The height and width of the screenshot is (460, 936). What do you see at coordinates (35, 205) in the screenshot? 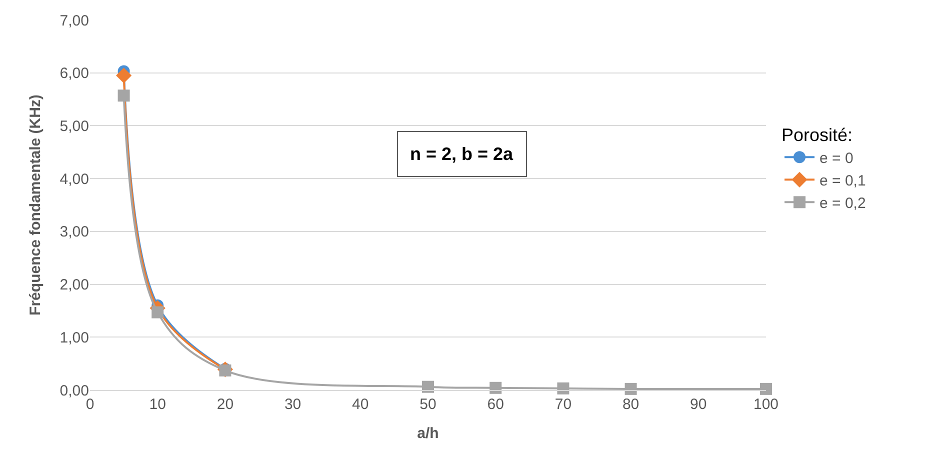
I see `y-axis-title: Fréquence fondamentale (KHz)` at bounding box center [35, 205].